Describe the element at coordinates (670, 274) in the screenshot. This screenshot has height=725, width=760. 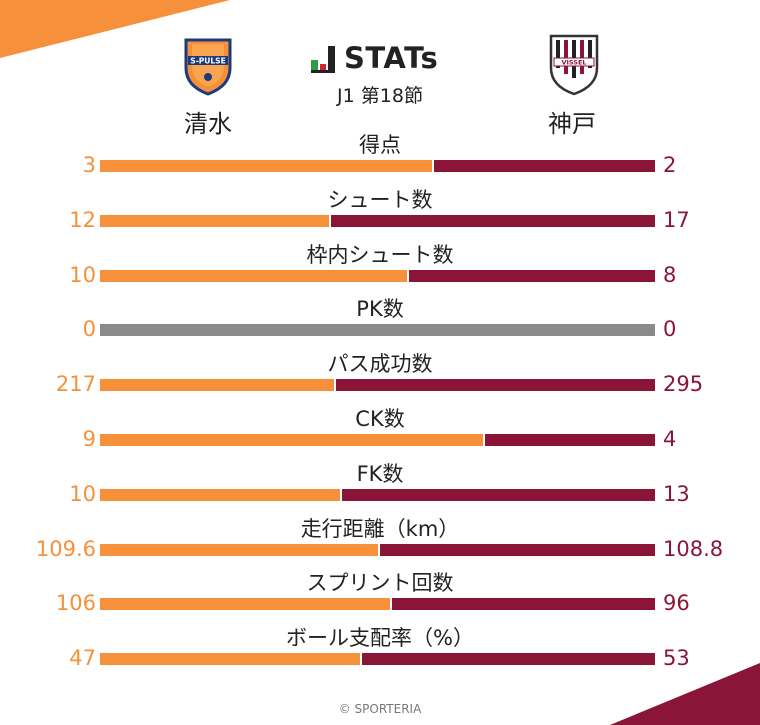
I see `away-value: 8` at that location.